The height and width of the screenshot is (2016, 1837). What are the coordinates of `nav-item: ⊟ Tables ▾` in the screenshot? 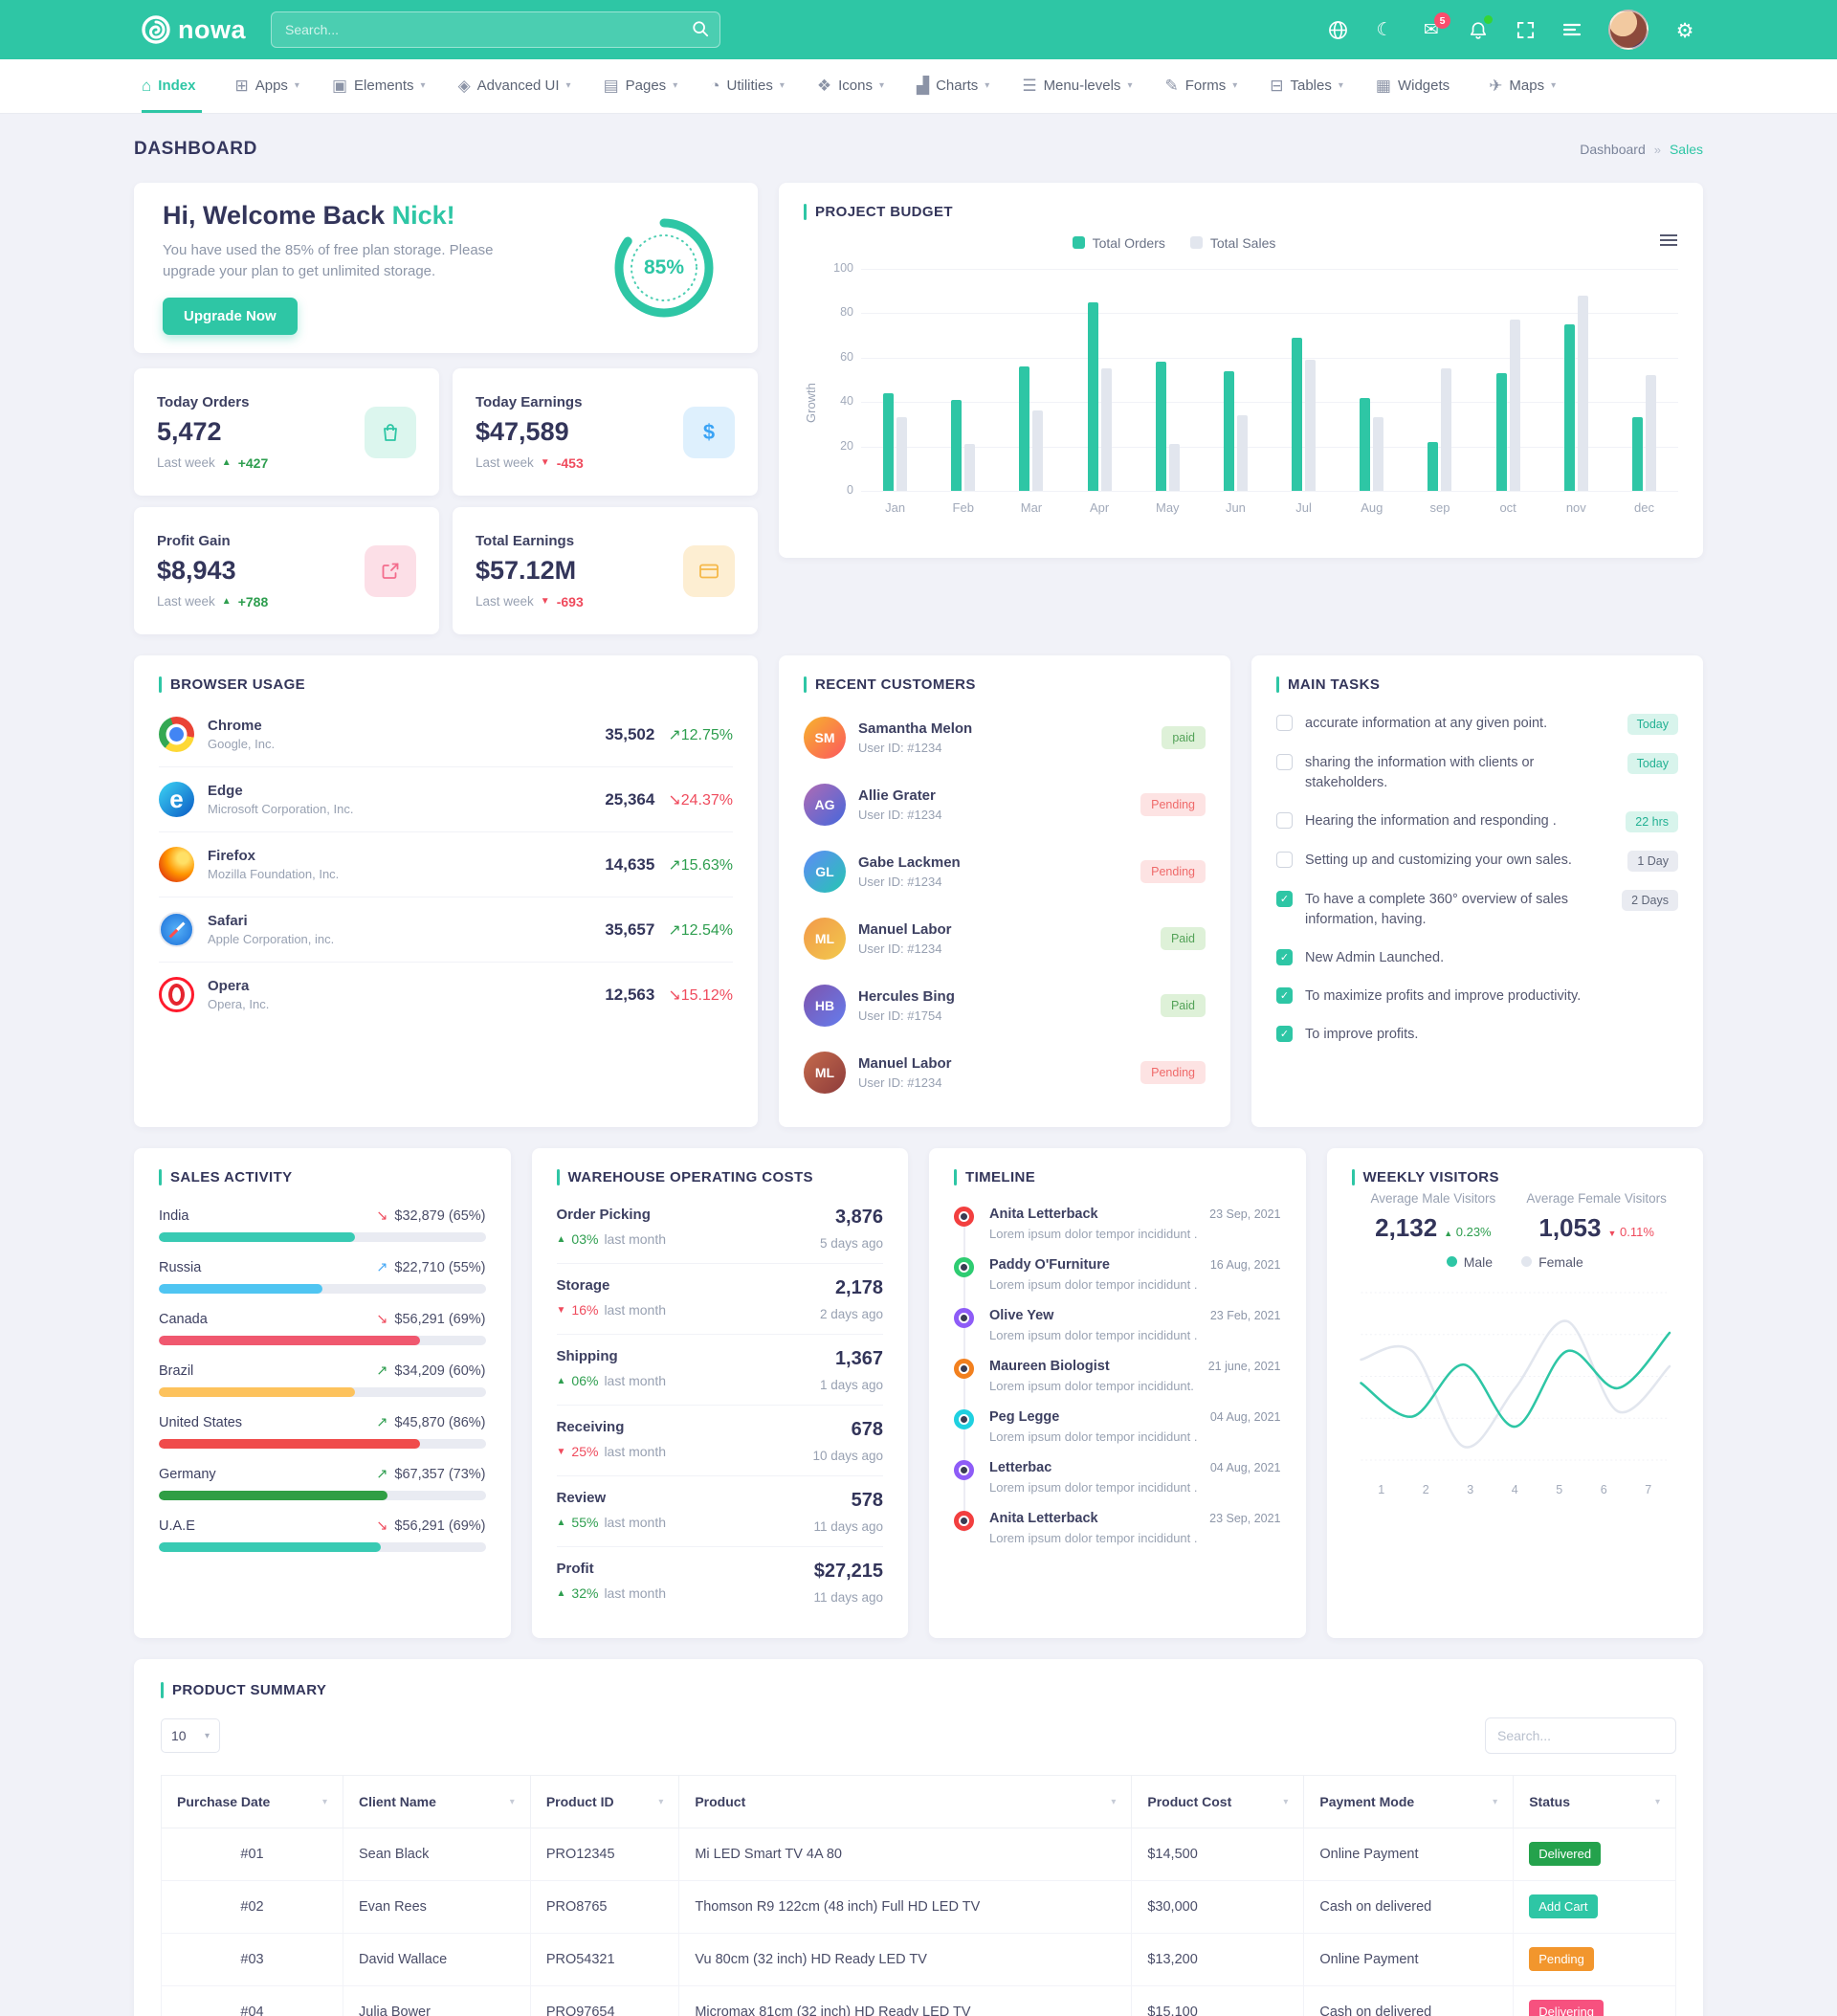 It's located at (1306, 86).